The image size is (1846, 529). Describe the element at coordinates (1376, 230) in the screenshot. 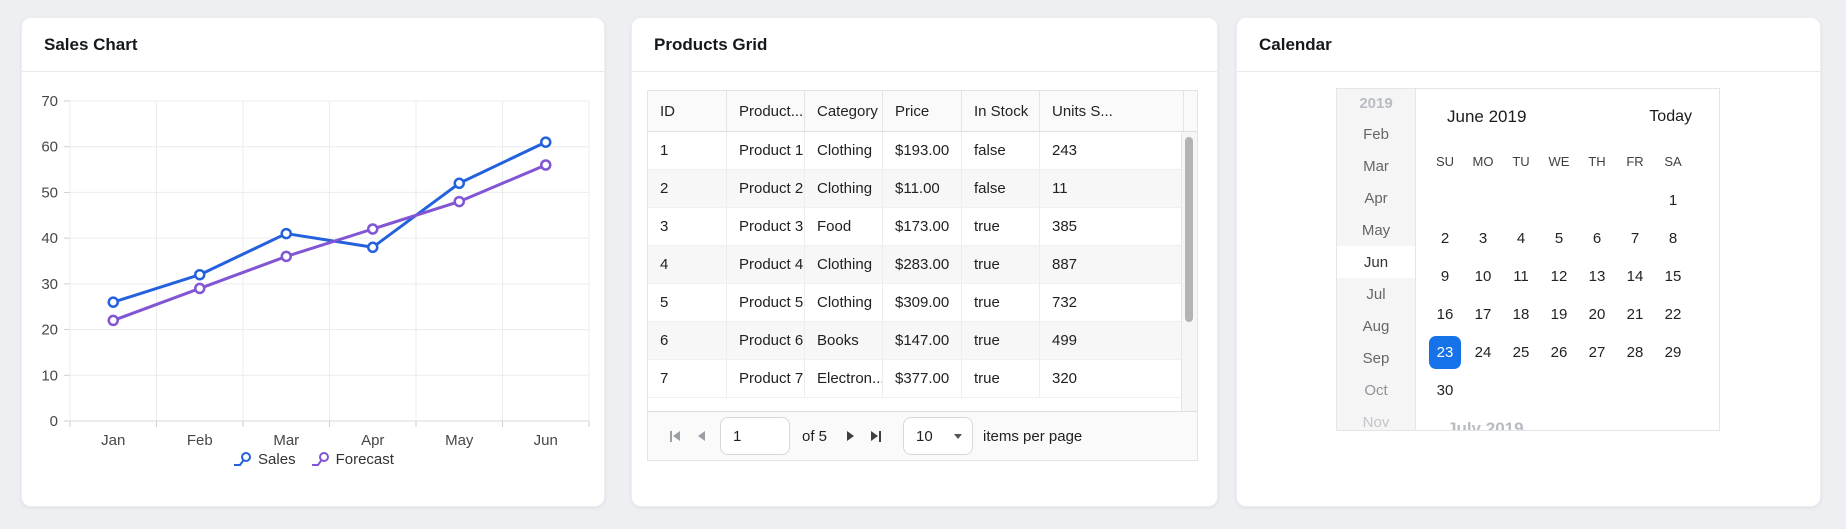

I see `month-item-may: May` at that location.